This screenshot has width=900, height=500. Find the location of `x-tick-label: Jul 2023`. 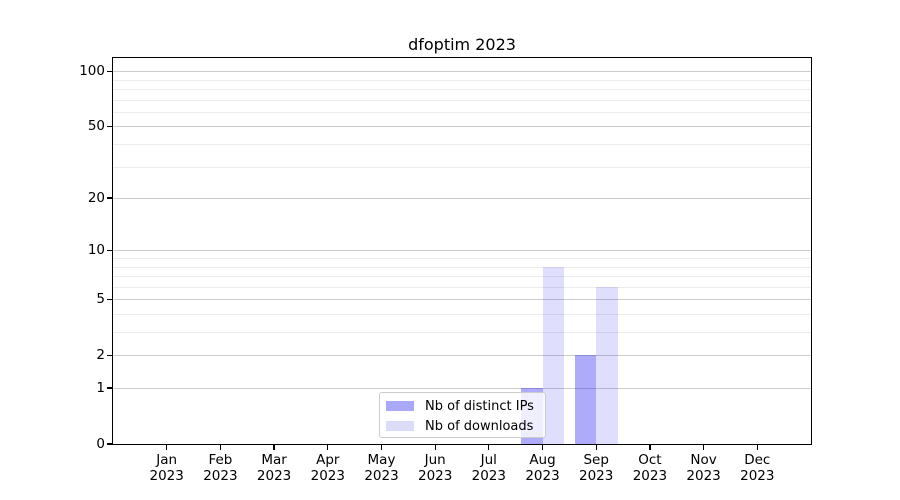

x-tick-label: Jul 2023 is located at coordinates (488, 468).